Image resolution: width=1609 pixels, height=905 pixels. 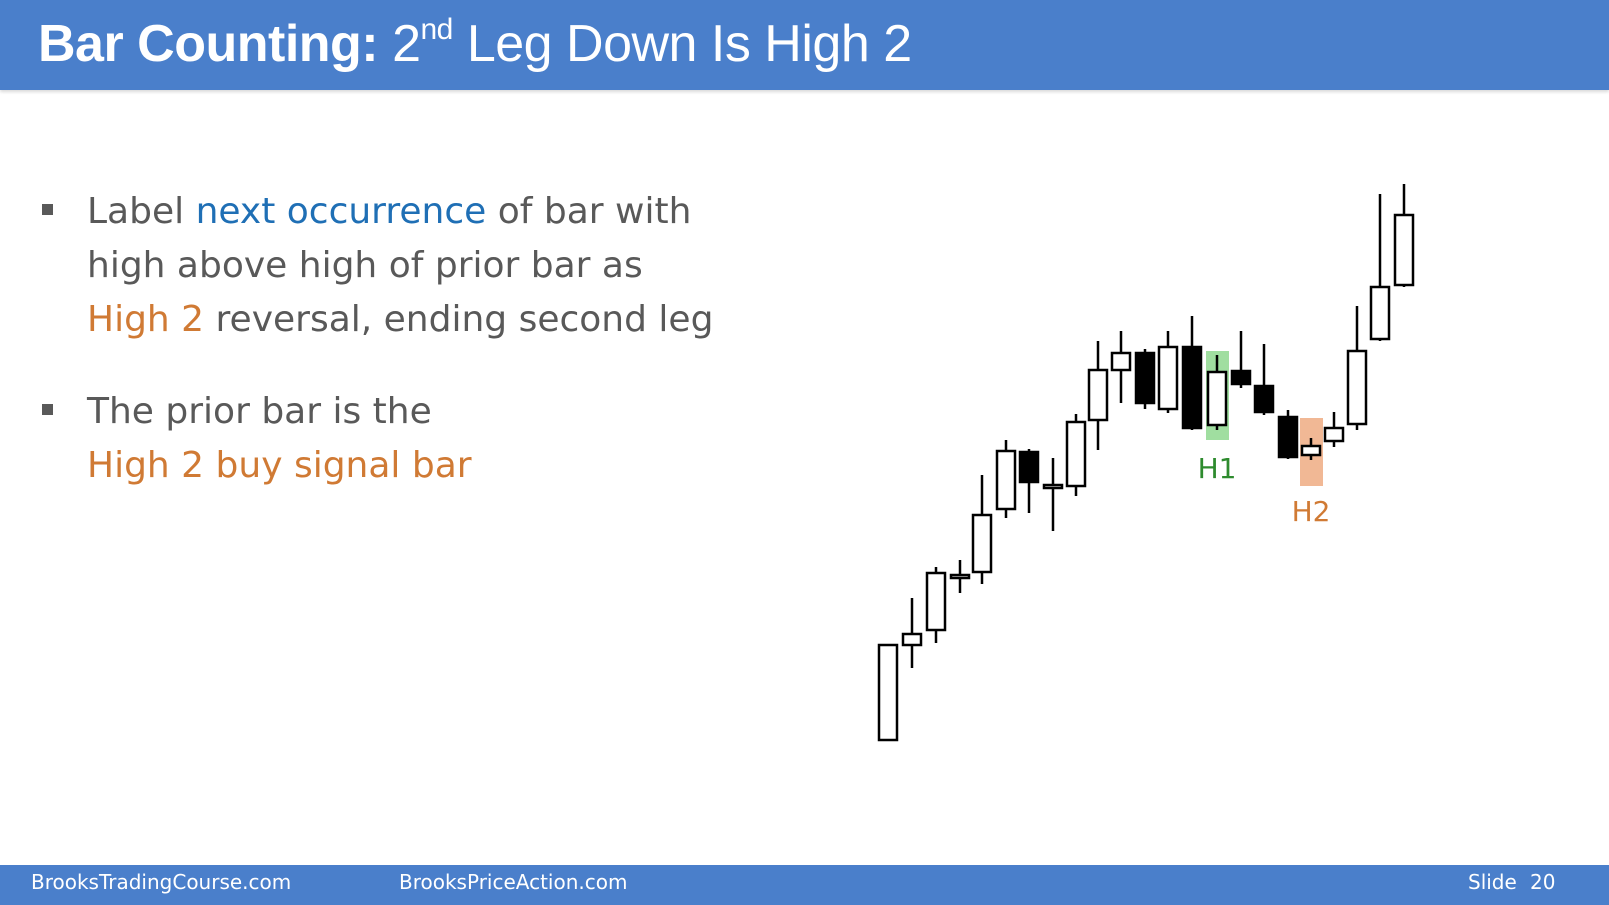 I want to click on slide-title: Bar Counting: 2nd Leg Down Is High 2, so click(x=475, y=43).